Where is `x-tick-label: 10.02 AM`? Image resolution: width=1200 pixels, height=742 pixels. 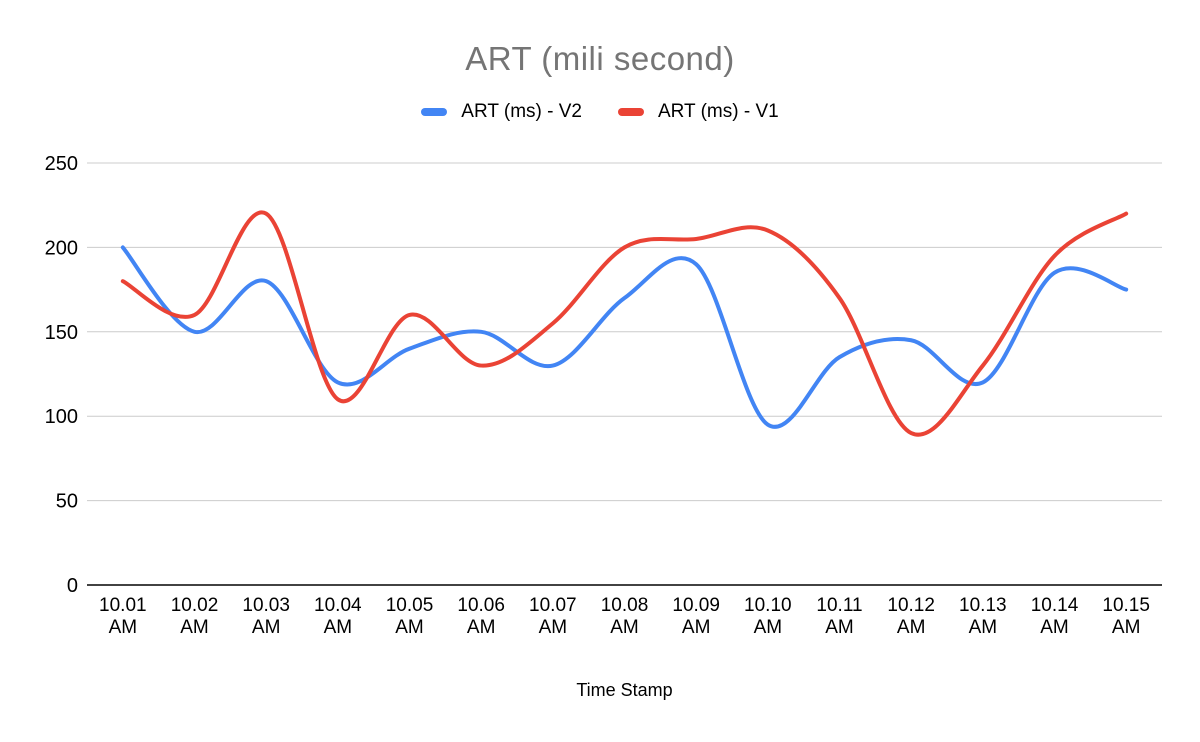
x-tick-label: 10.02 AM is located at coordinates (195, 616).